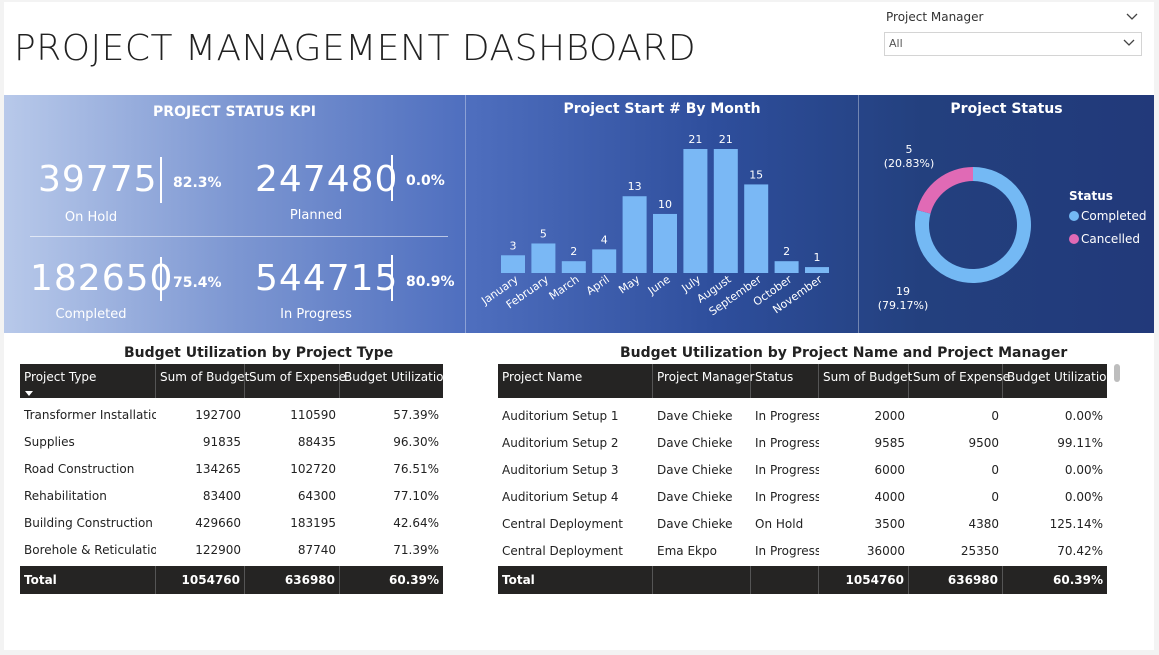 Image resolution: width=1159 pixels, height=655 pixels. Describe the element at coordinates (889, 442) in the screenshot. I see `table-cell: 9585` at that location.